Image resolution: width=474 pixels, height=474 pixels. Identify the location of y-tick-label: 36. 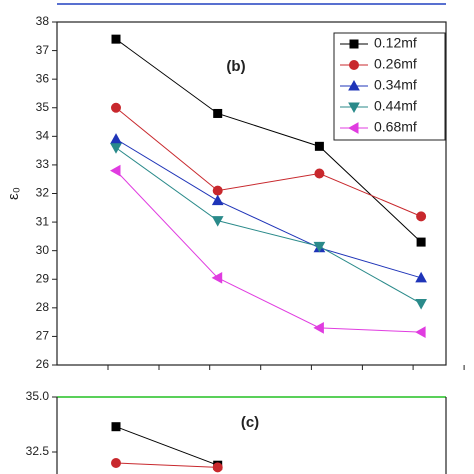
(43, 78).